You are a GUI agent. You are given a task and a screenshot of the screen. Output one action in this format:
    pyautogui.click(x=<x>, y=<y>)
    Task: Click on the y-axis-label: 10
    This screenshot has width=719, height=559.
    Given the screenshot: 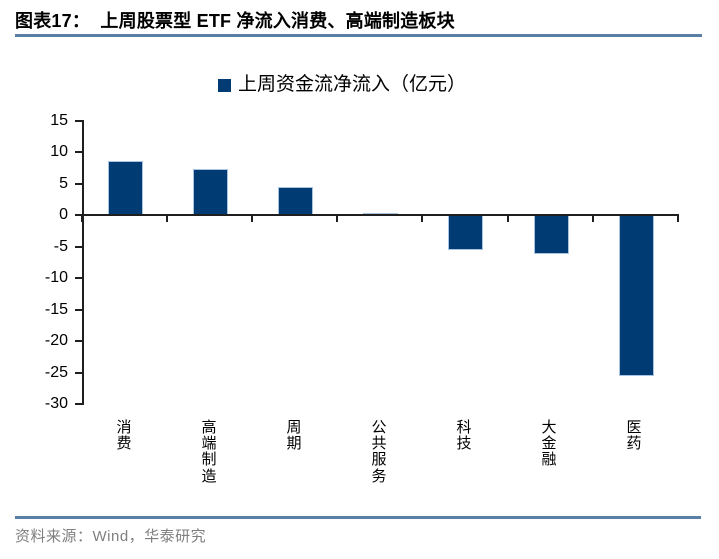 What is the action you would take?
    pyautogui.click(x=59, y=151)
    